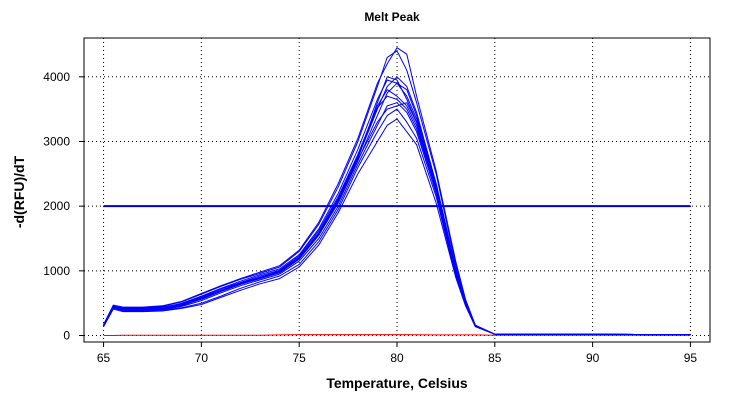  I want to click on x-tick-label: 95, so click(691, 358).